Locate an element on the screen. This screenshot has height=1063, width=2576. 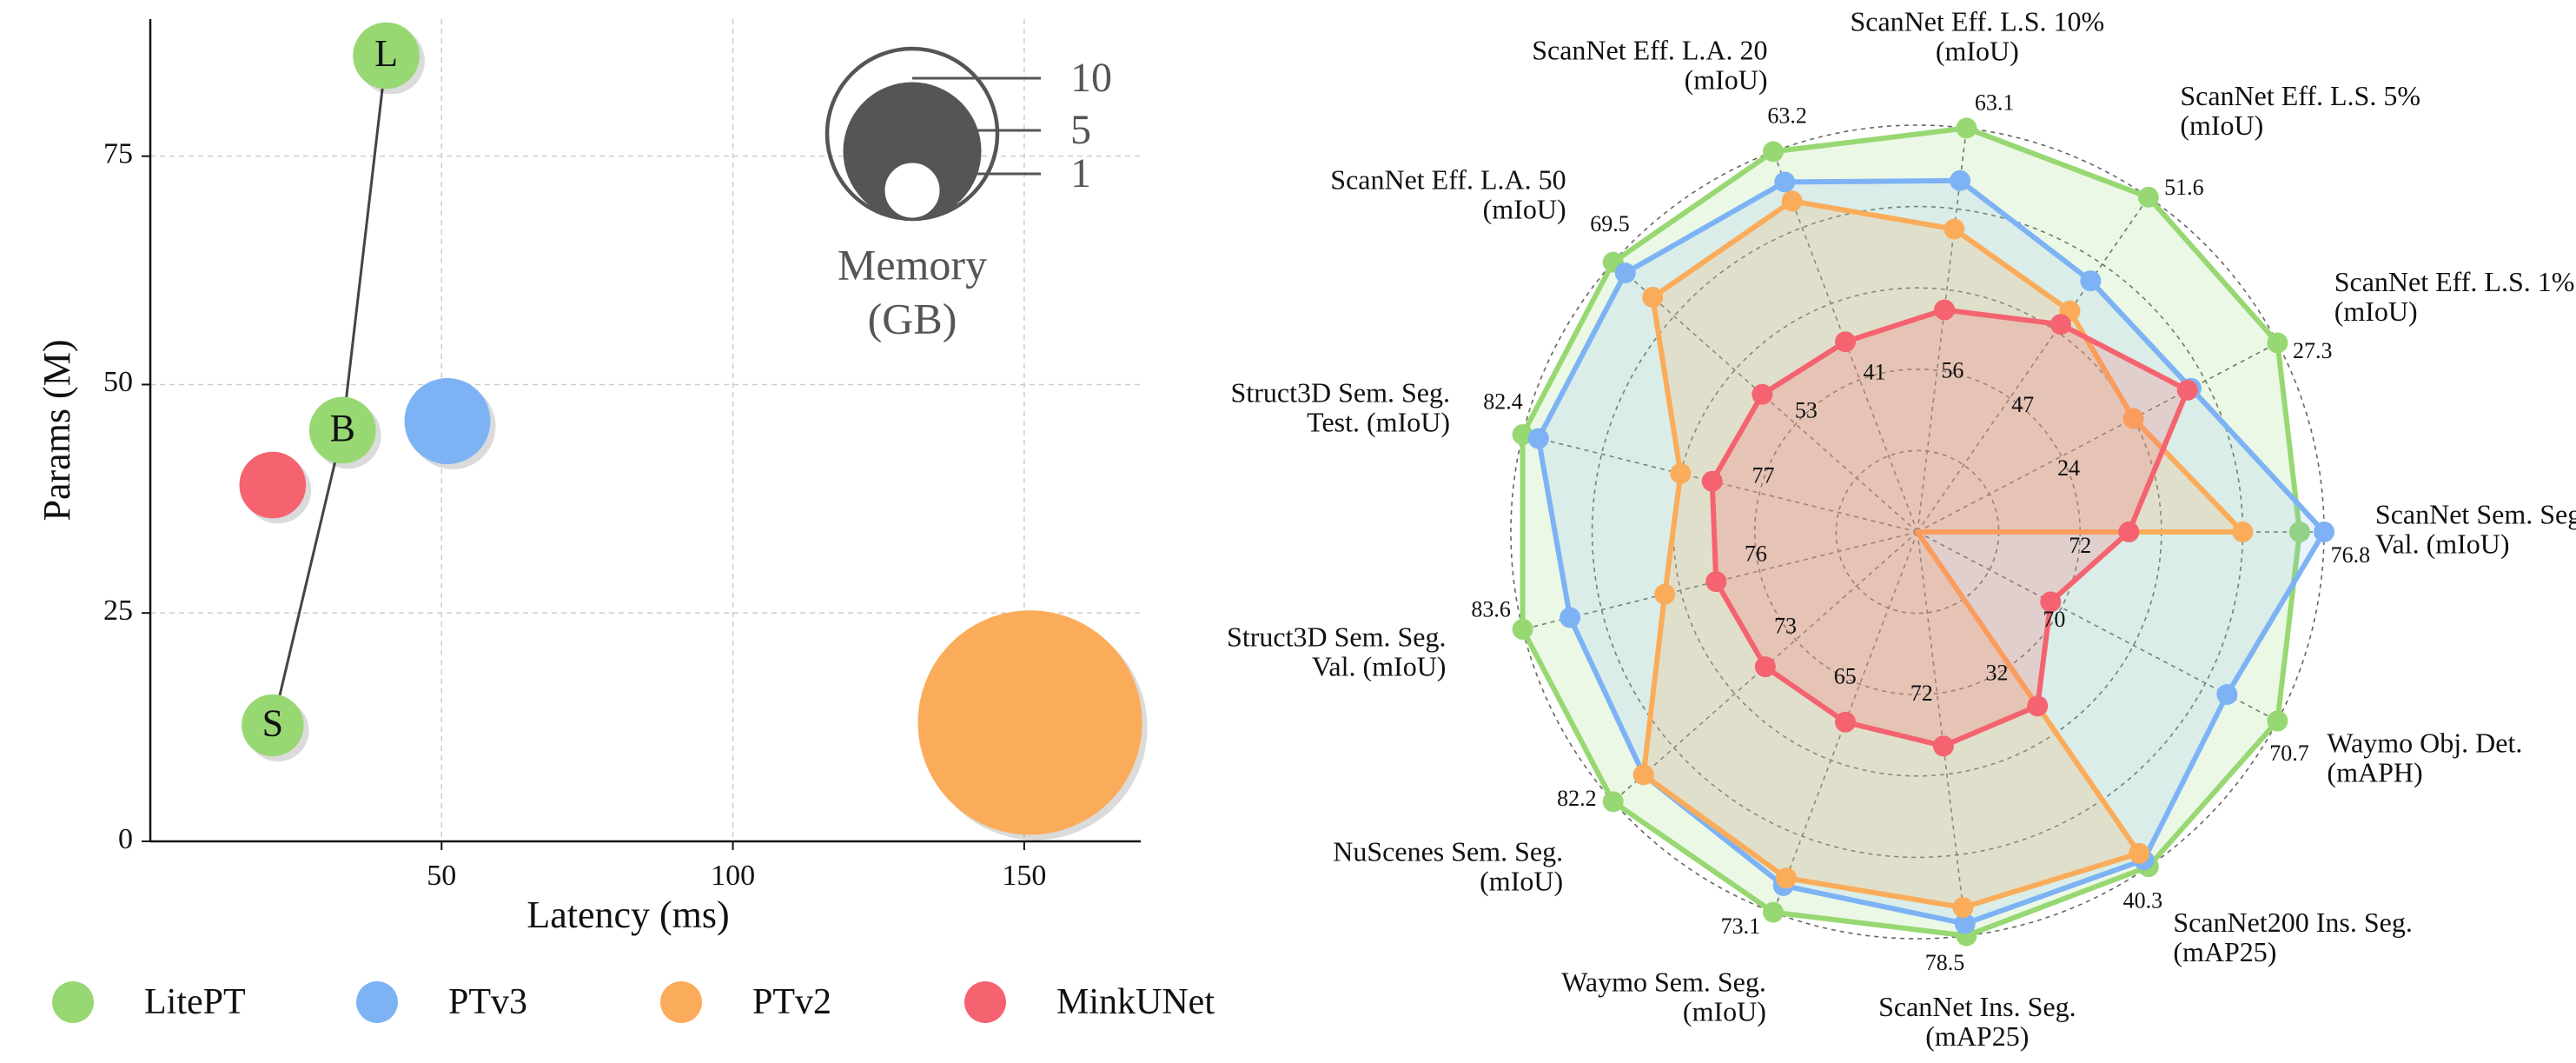
scatter-y-tick-label: 0 is located at coordinates (125, 839).